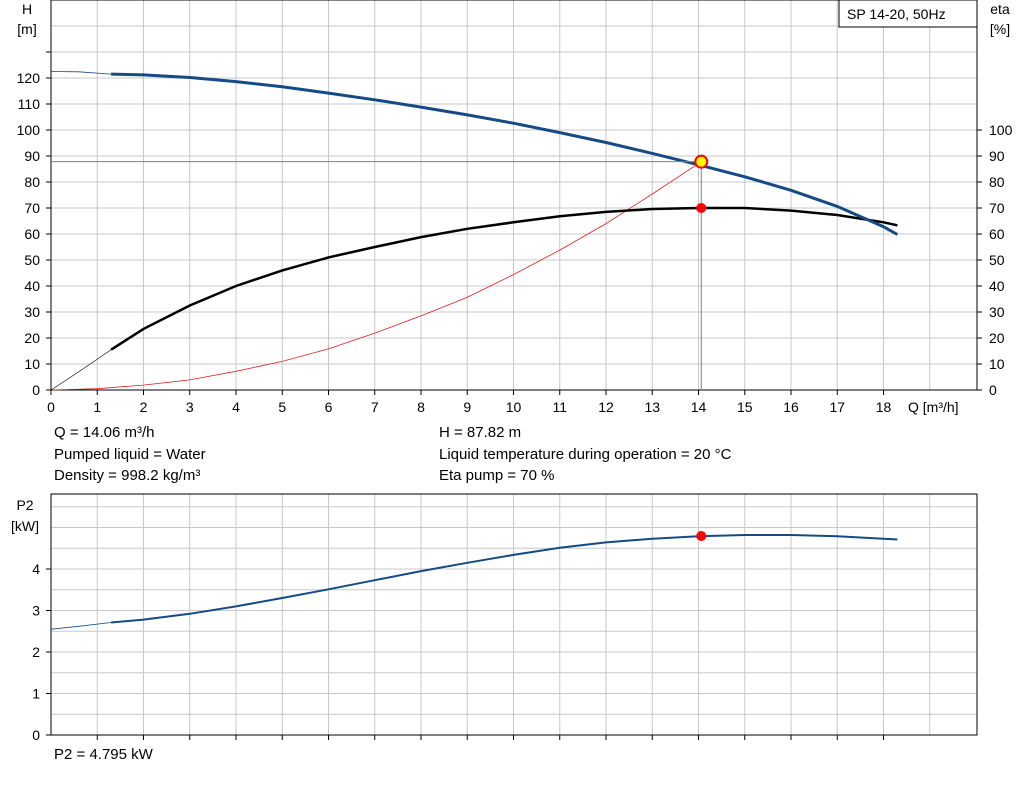 The width and height of the screenshot is (1024, 786). I want to click on eta-tick-label: 50, so click(997, 260).